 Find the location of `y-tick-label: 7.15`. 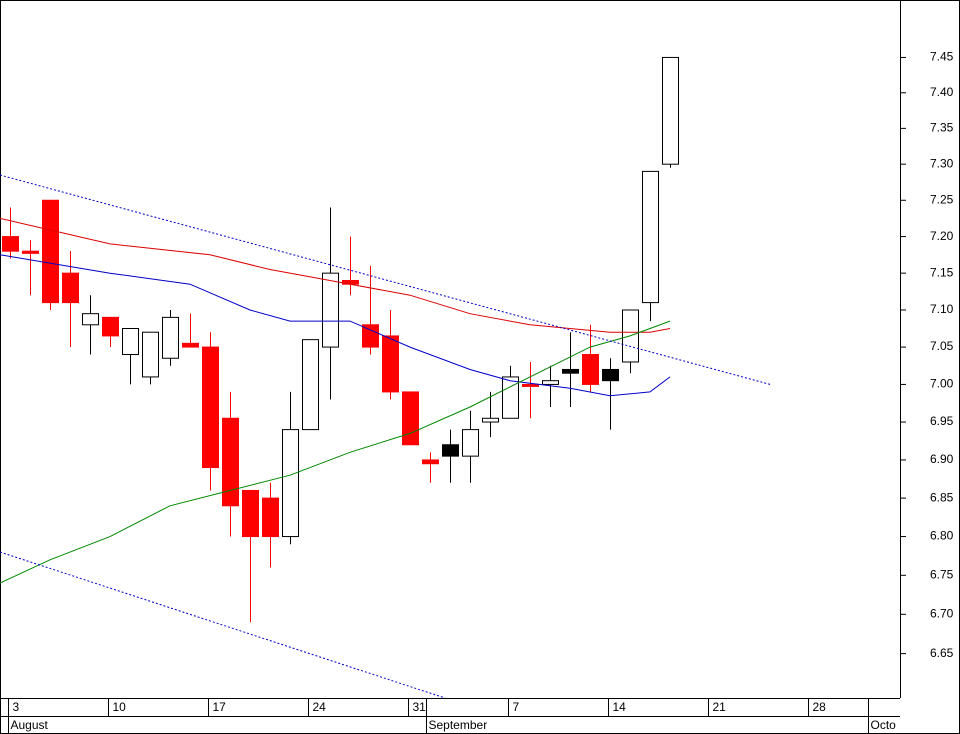

y-tick-label: 7.15 is located at coordinates (942, 272).